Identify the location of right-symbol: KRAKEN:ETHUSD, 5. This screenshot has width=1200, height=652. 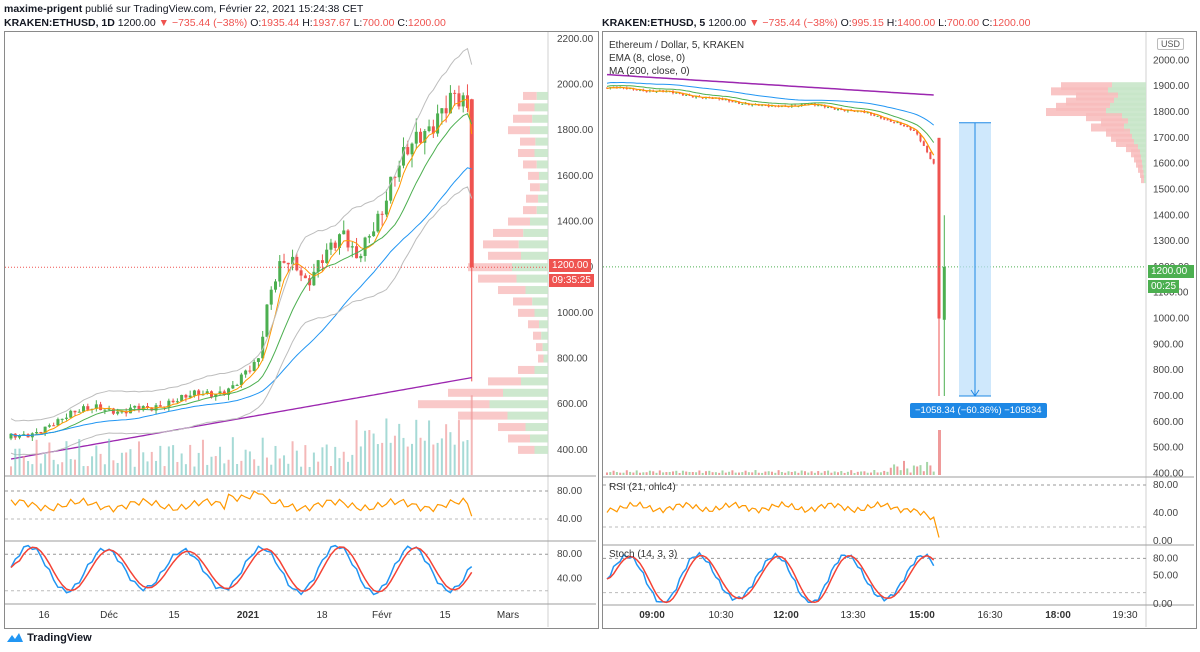
(654, 23).